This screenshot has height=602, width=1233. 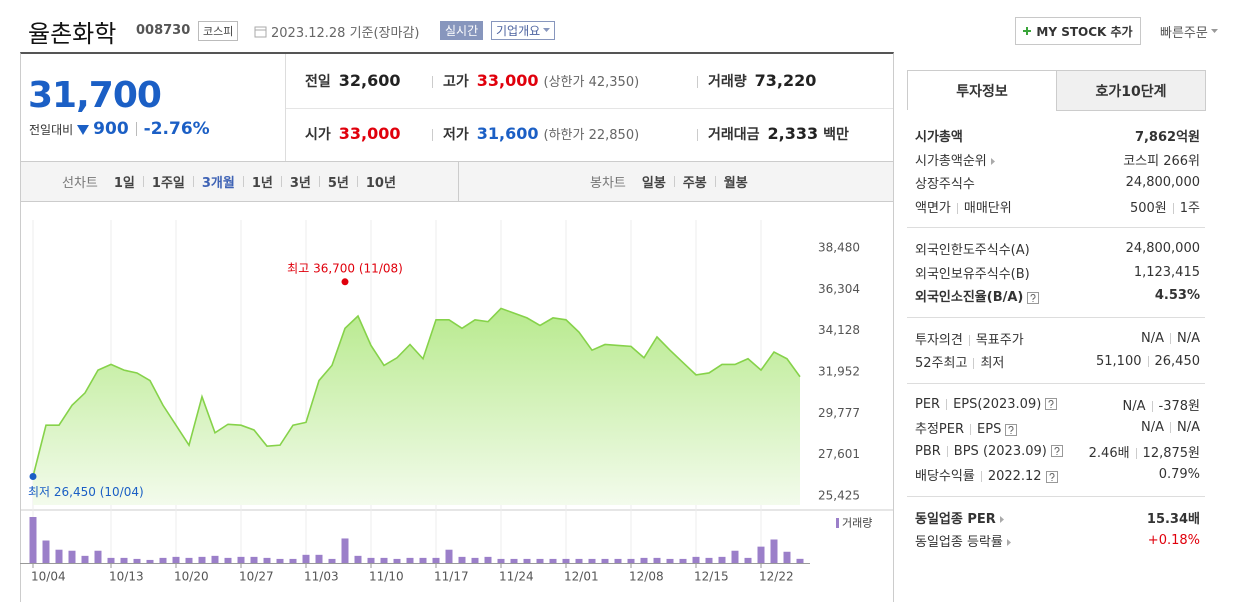 I want to click on quote-item: 저가 31,600 (하한가 22,850), so click(x=541, y=134).